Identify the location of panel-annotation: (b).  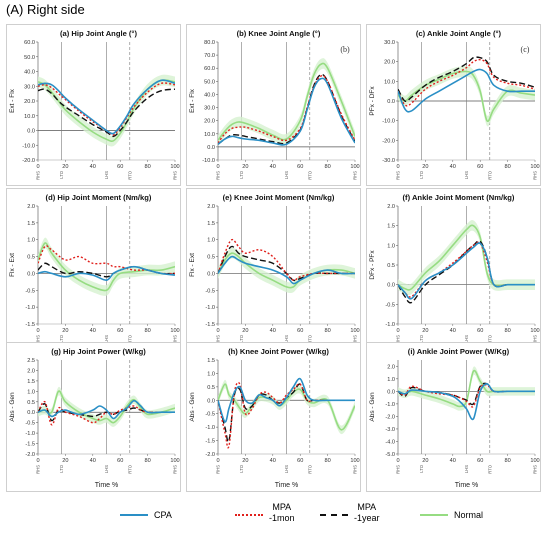
(345, 49).